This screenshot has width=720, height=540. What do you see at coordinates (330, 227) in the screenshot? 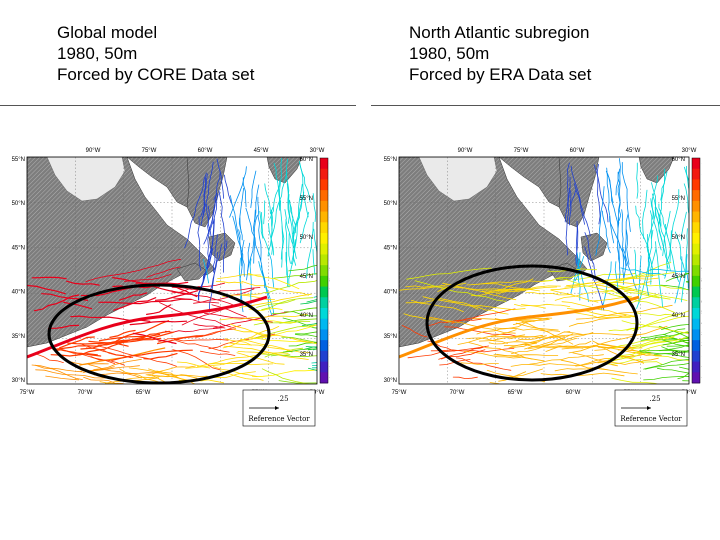
I see `colorbar-tick-label: 13` at bounding box center [330, 227].